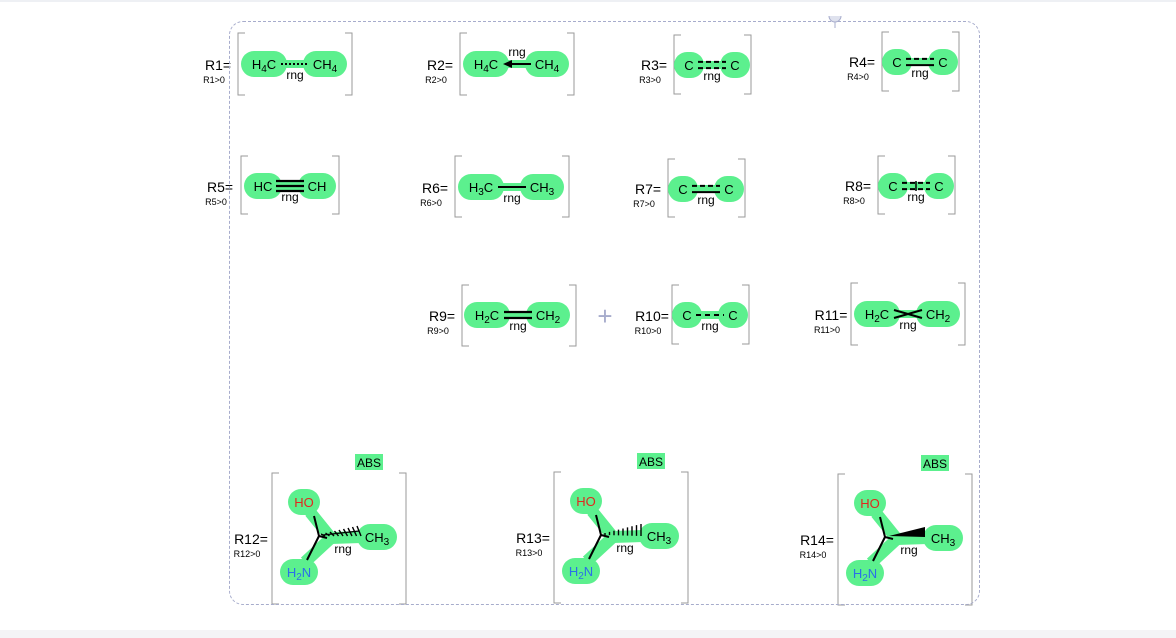 The image size is (1176, 638). I want to click on rgroup-condition: R14>0, so click(813, 555).